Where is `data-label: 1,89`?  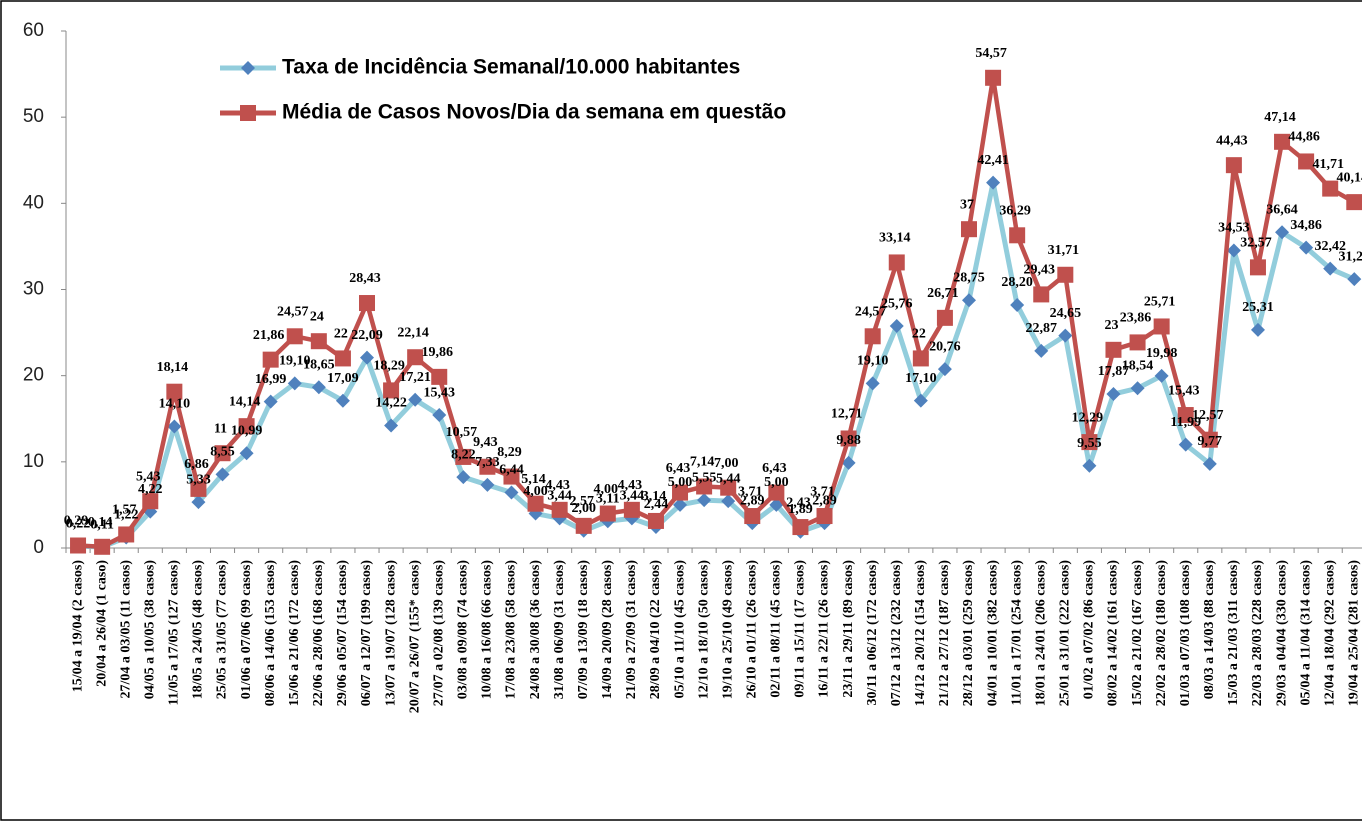 data-label: 1,89 is located at coordinates (800, 509).